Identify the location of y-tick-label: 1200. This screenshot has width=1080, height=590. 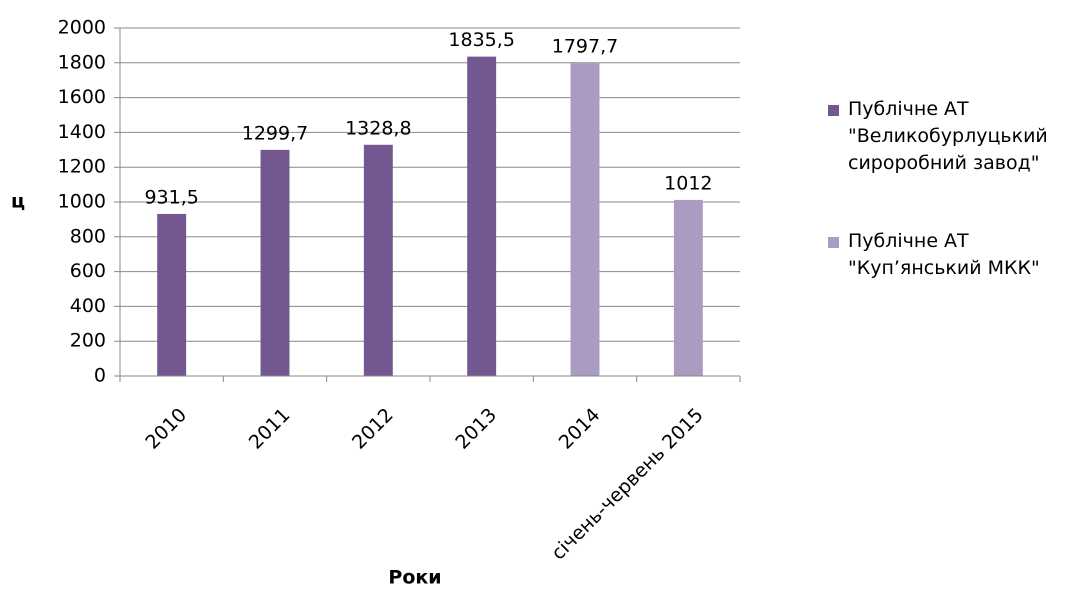
(82, 167).